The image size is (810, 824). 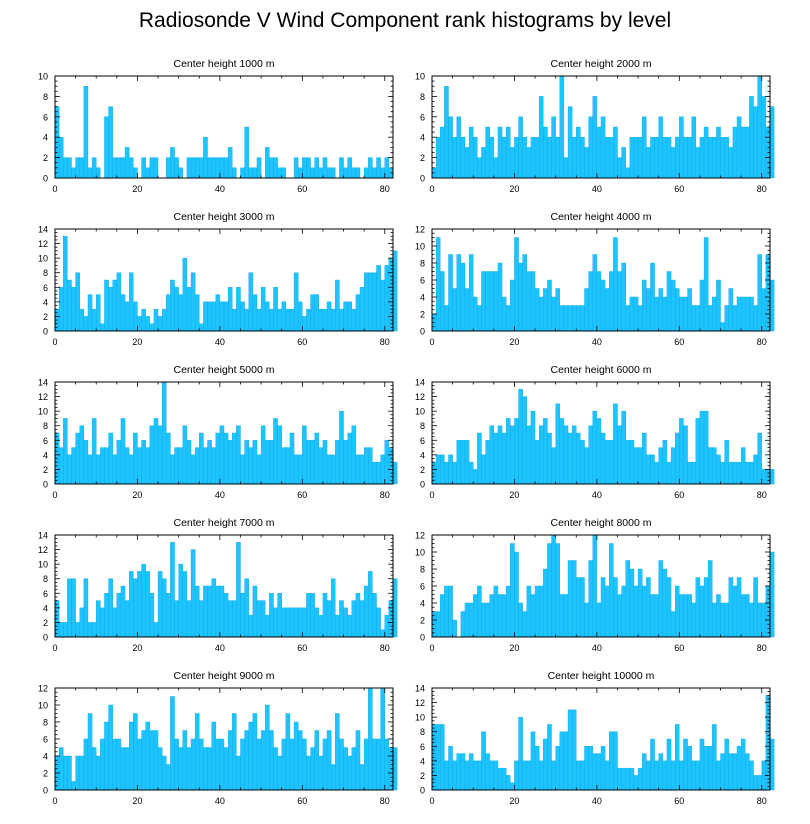 I want to click on panel-3: Center height 3000 m 0 2 4 6 8 10 12 14 0 20 40 60 80, so click(x=218, y=279).